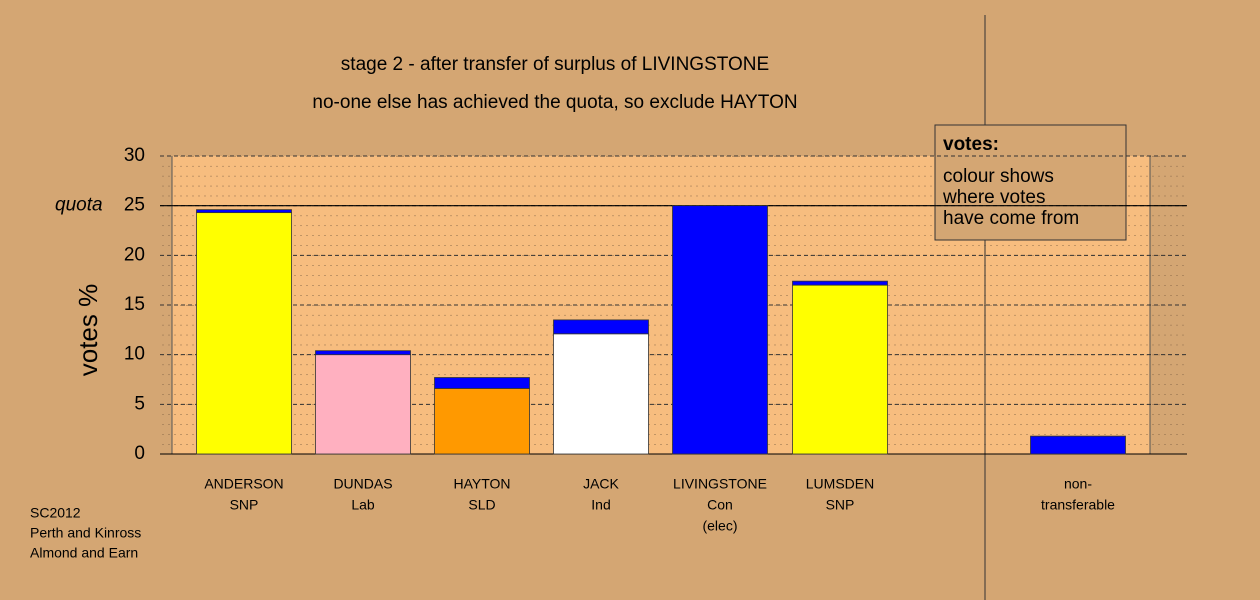  I want to click on legend: votes:, so click(1030, 182).